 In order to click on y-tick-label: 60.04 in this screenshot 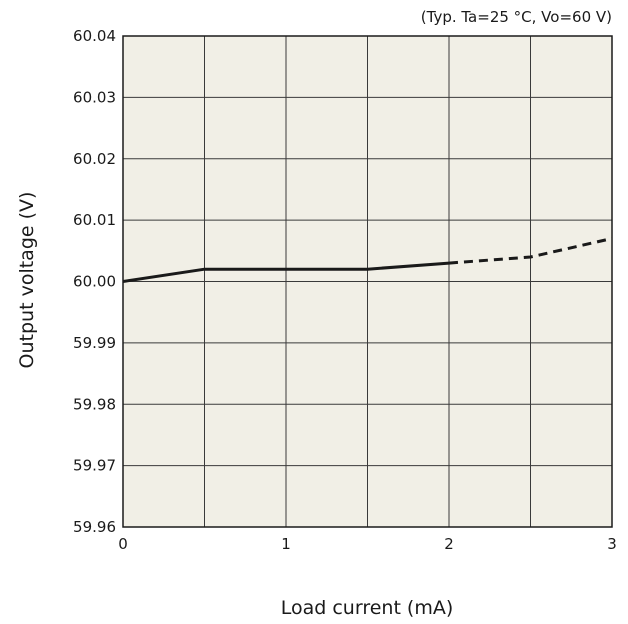, I will do `click(94, 36)`.